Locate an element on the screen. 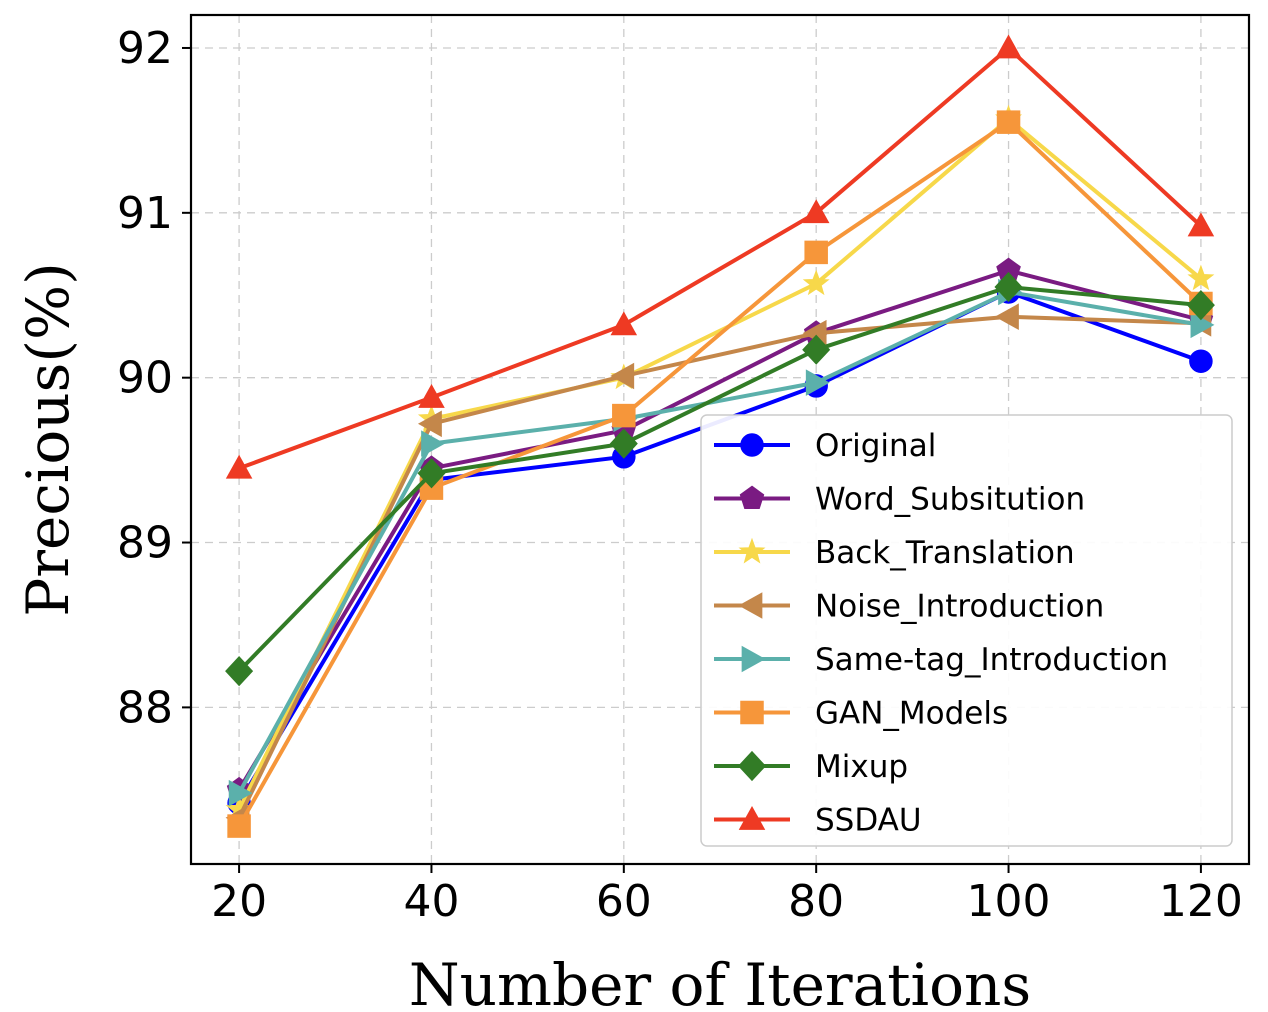 The width and height of the screenshot is (1268, 1012). legend-item: Noise_Introduction is located at coordinates (909, 607).